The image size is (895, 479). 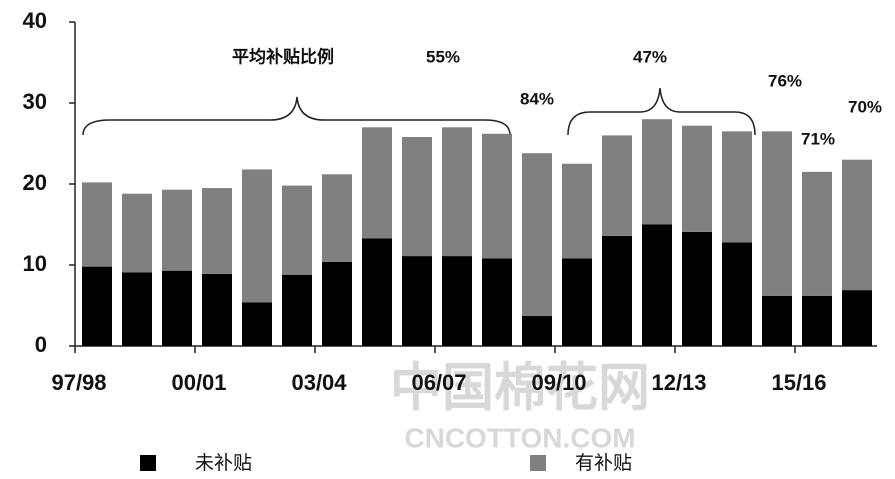 I want to click on x-tick-label: 12/13, so click(x=678, y=382).